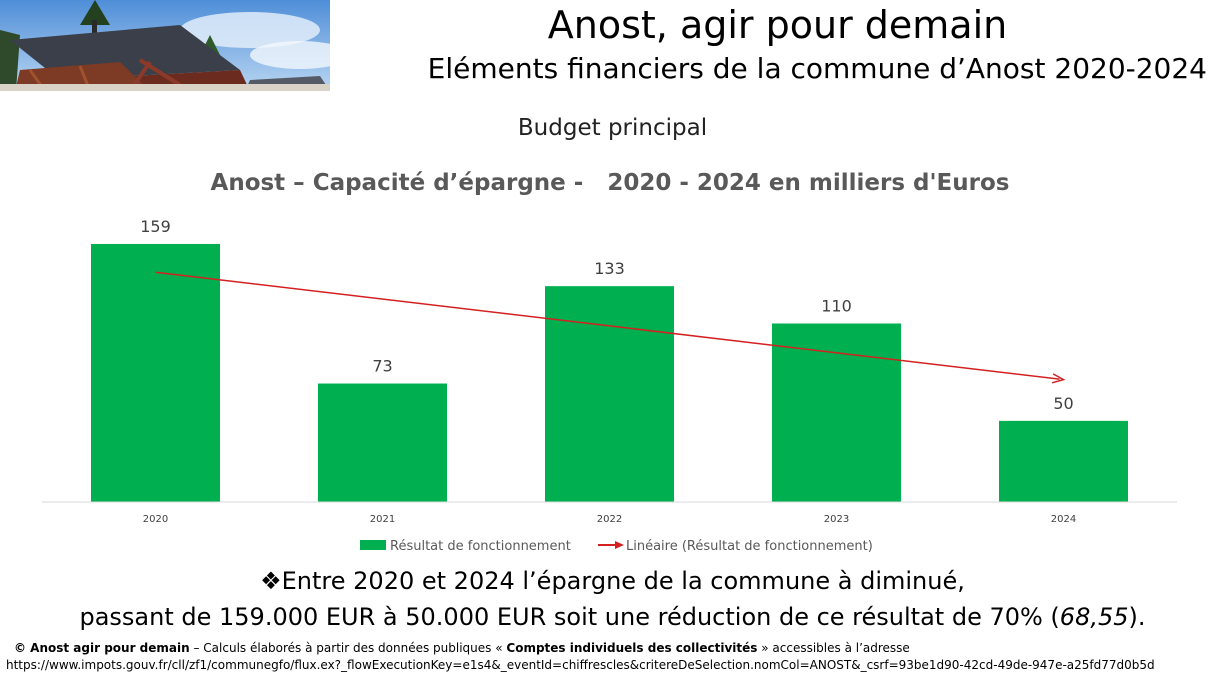 The image size is (1225, 673). What do you see at coordinates (382, 519) in the screenshot?
I see `x-tick-2021: 2021` at bounding box center [382, 519].